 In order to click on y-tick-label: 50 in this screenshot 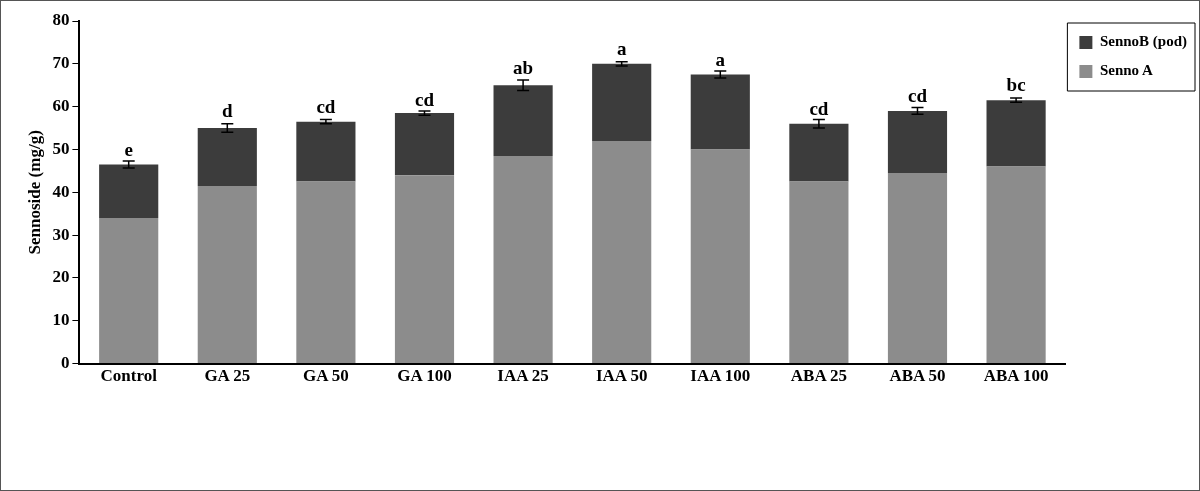, I will do `click(61, 148)`.